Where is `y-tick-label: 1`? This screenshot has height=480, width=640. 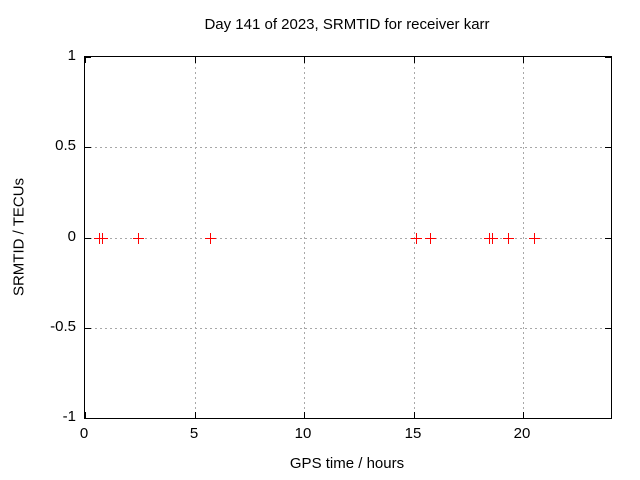
y-tick-label: 1 is located at coordinates (71, 55).